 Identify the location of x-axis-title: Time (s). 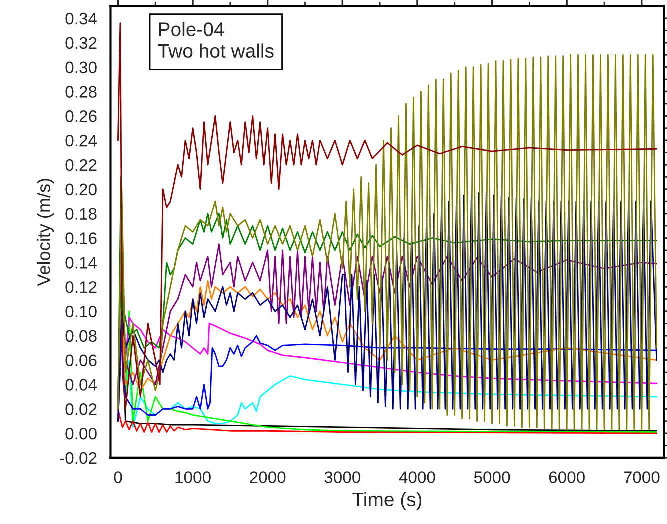
(387, 501).